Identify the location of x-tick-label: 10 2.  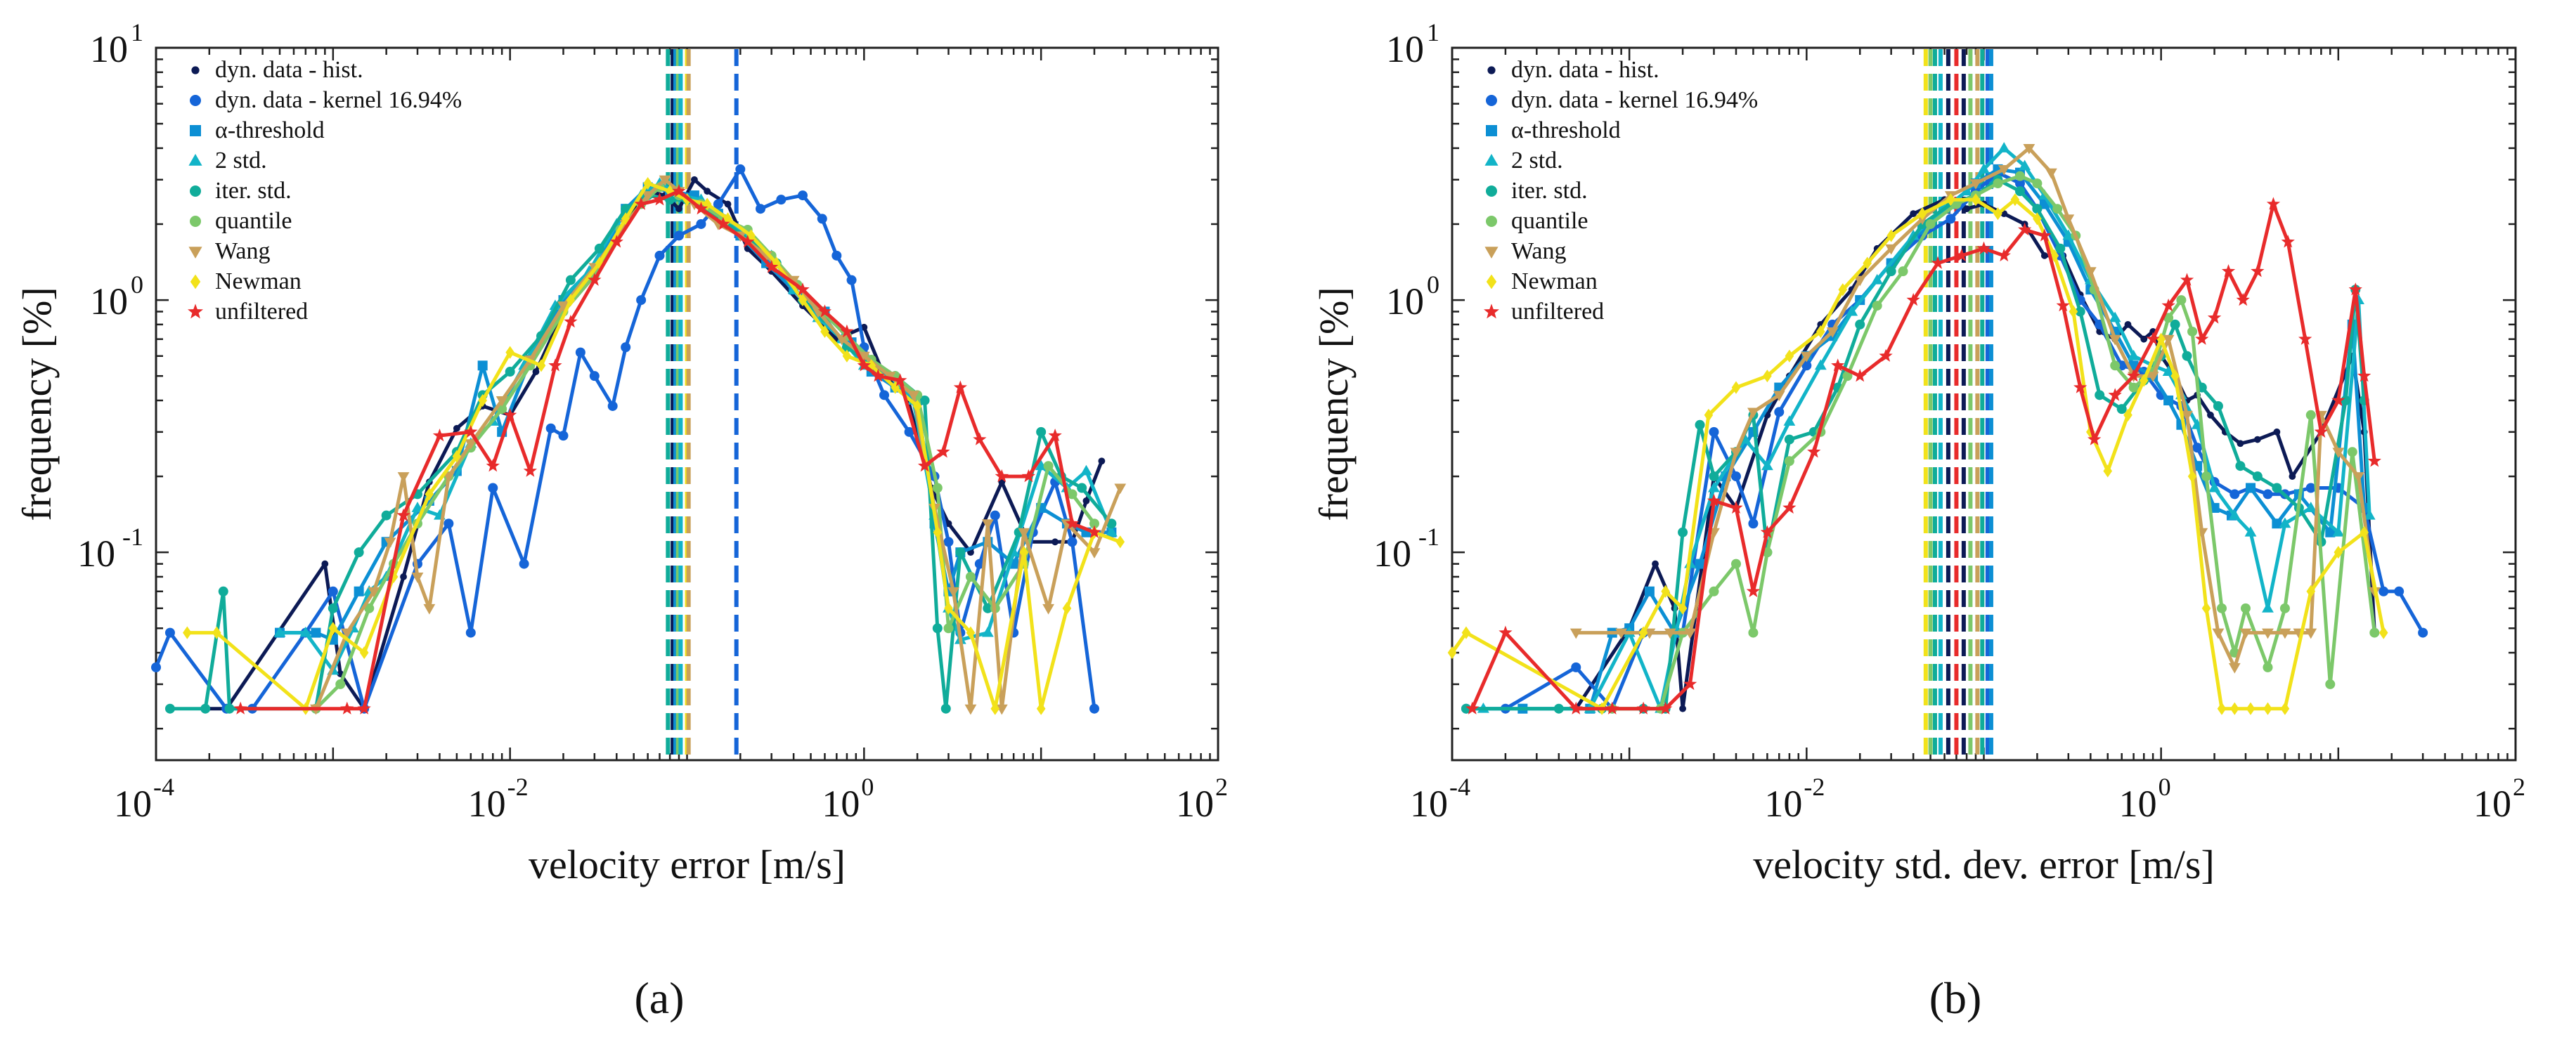
(2499, 799).